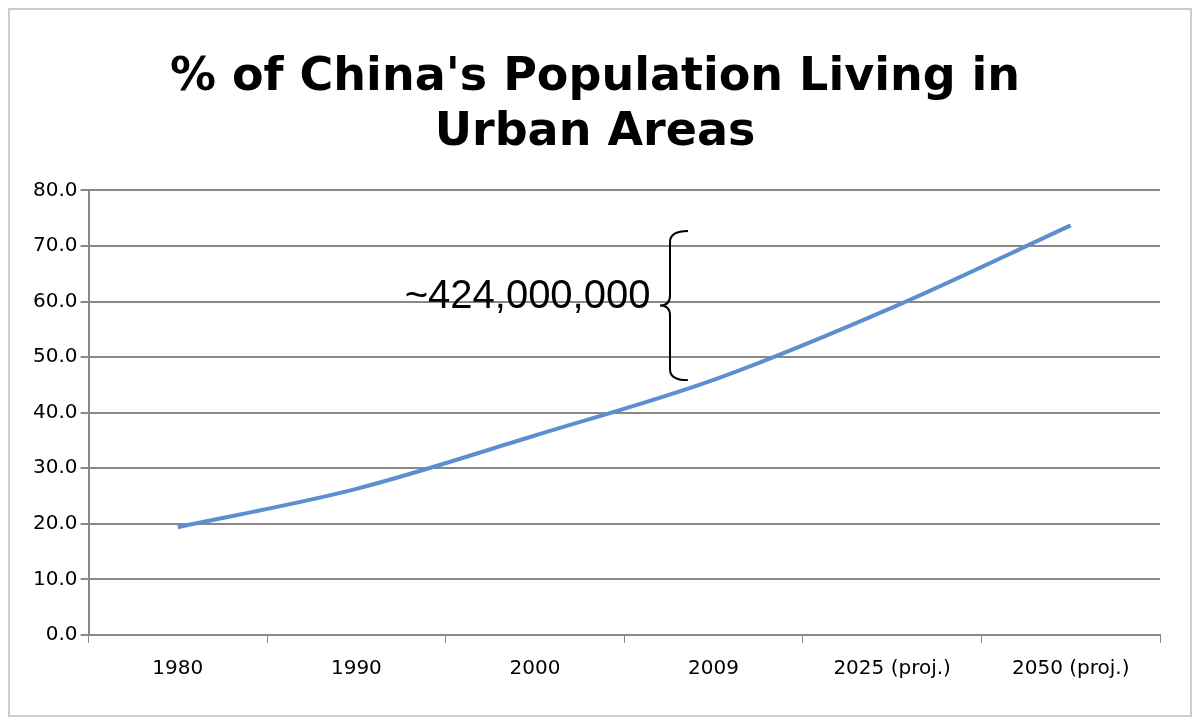  I want to click on x-tick-label: 2009, so click(714, 667).